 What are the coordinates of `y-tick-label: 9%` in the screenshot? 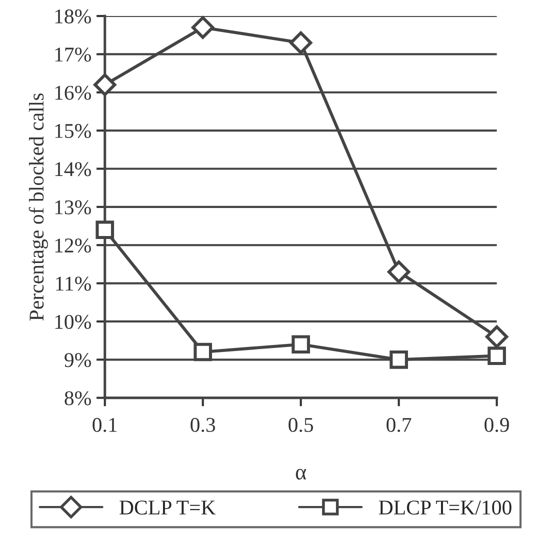 It's located at (77, 360).